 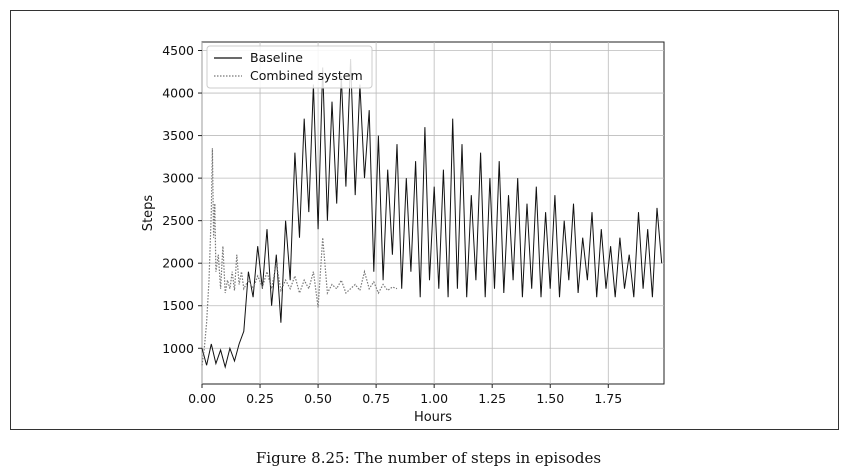 What do you see at coordinates (492, 398) in the screenshot?
I see `x-tick-label: 1.25` at bounding box center [492, 398].